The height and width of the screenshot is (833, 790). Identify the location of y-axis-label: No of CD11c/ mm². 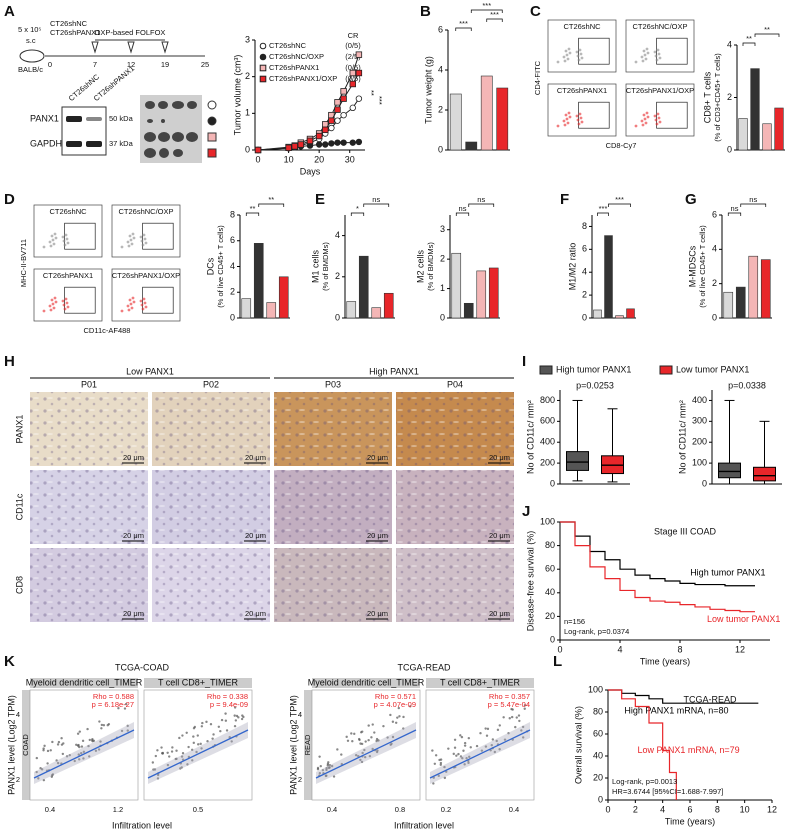
(682, 437).